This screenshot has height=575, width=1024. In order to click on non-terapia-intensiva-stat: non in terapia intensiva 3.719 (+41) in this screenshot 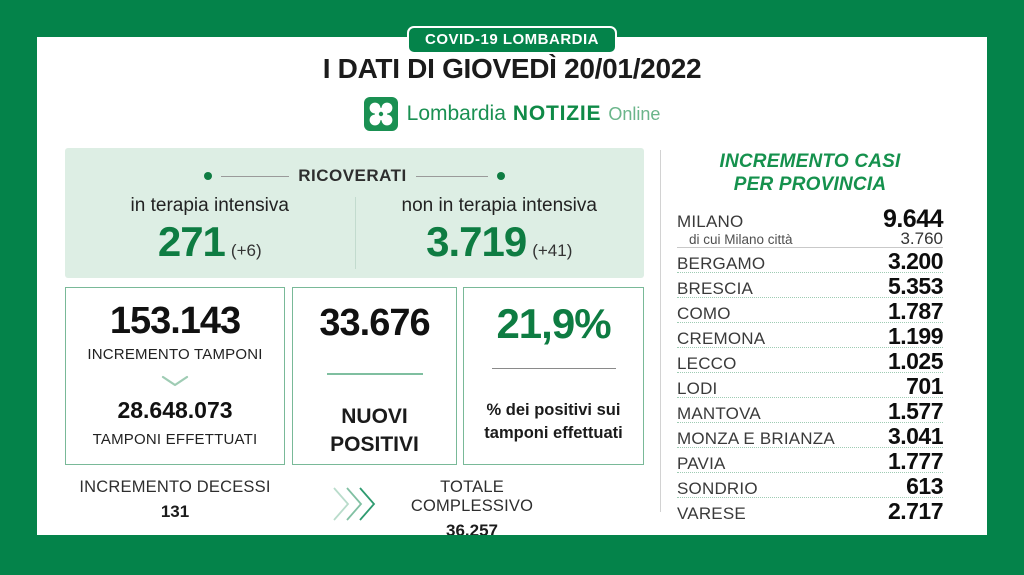, I will do `click(500, 230)`.